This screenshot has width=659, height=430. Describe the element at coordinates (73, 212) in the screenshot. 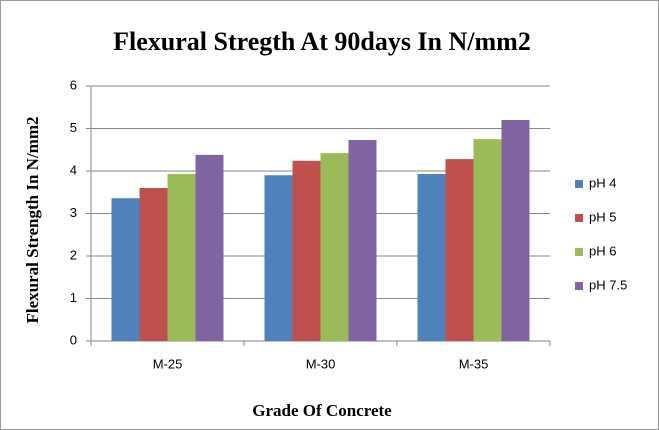

I see `y-tick-label: 3` at that location.